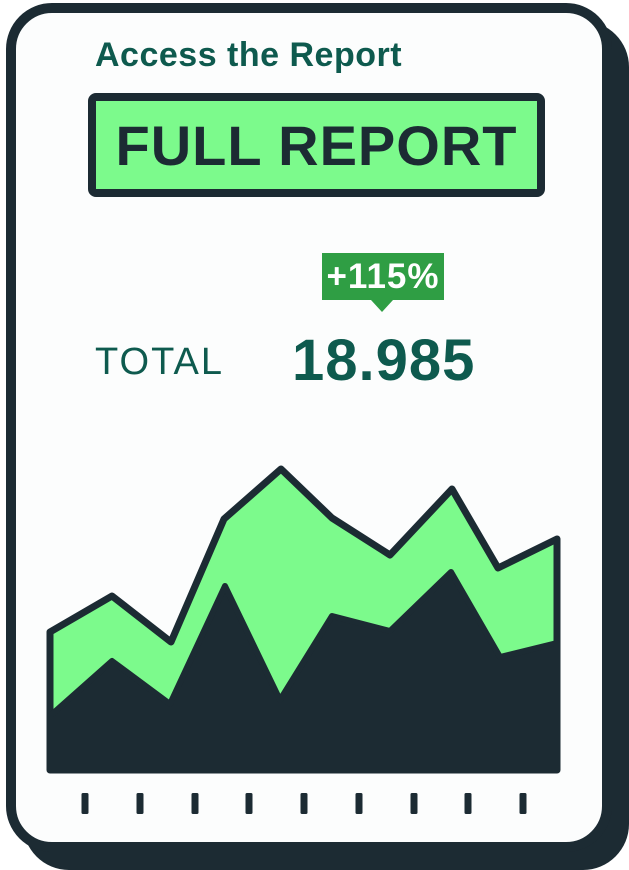 Image resolution: width=629 pixels, height=870 pixels. Describe the element at coordinates (382, 306) in the screenshot. I see `badge-pointer-icon` at that location.